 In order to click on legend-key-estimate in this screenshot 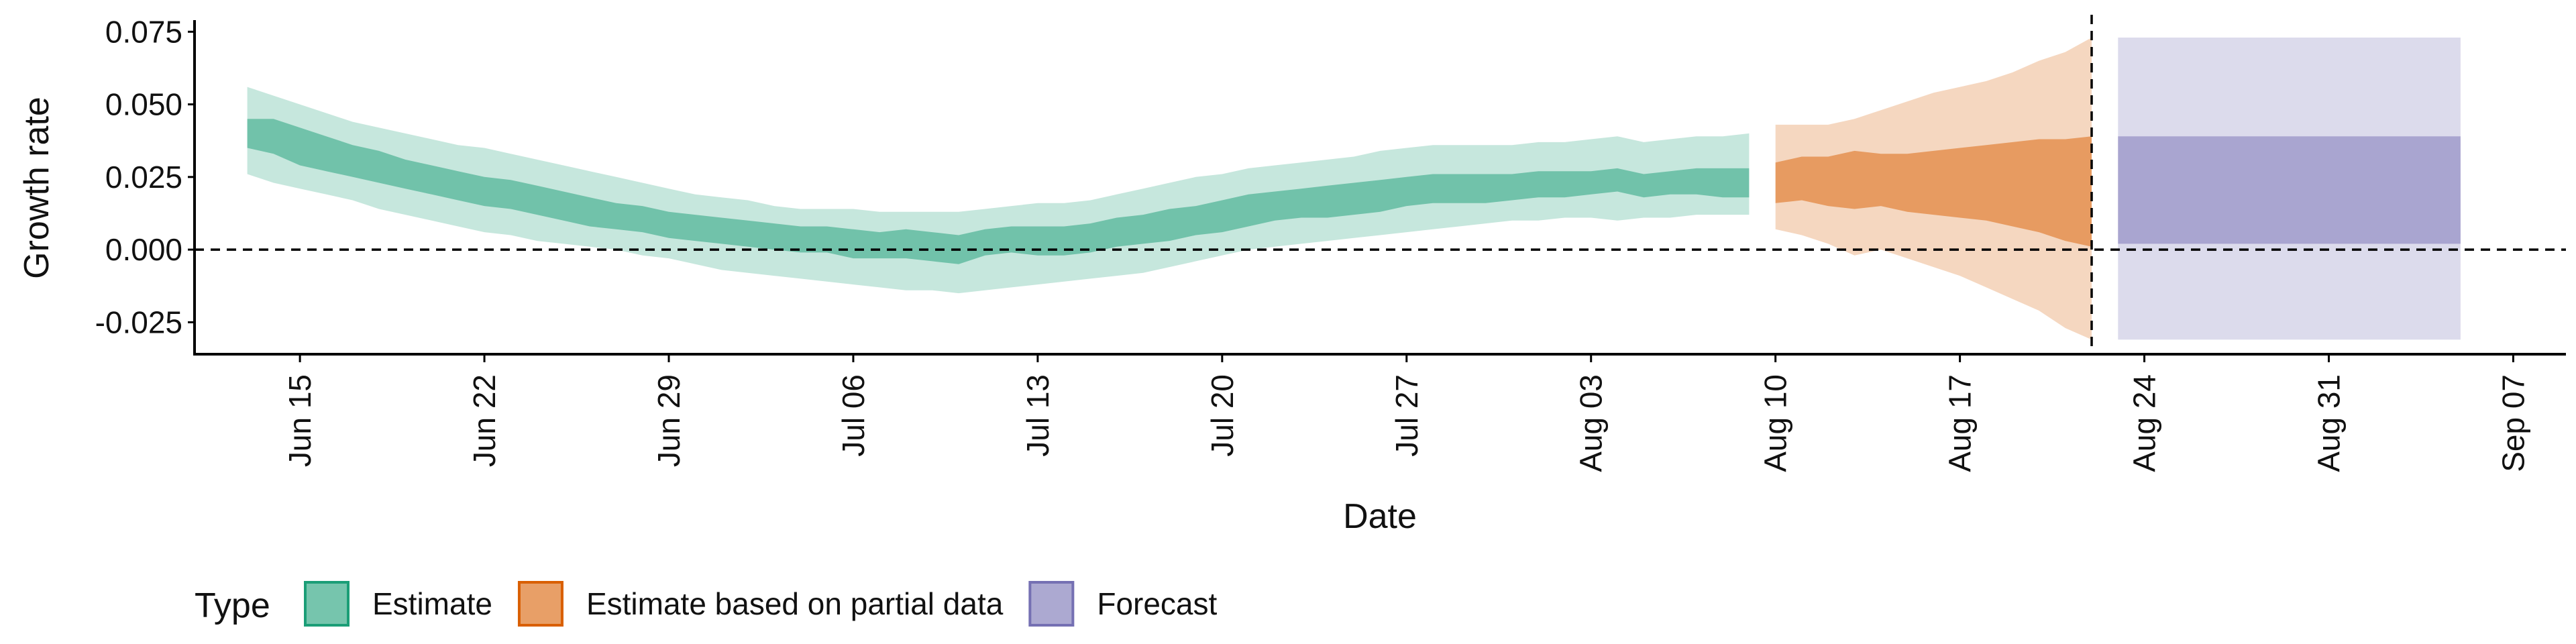, I will do `click(327, 604)`.